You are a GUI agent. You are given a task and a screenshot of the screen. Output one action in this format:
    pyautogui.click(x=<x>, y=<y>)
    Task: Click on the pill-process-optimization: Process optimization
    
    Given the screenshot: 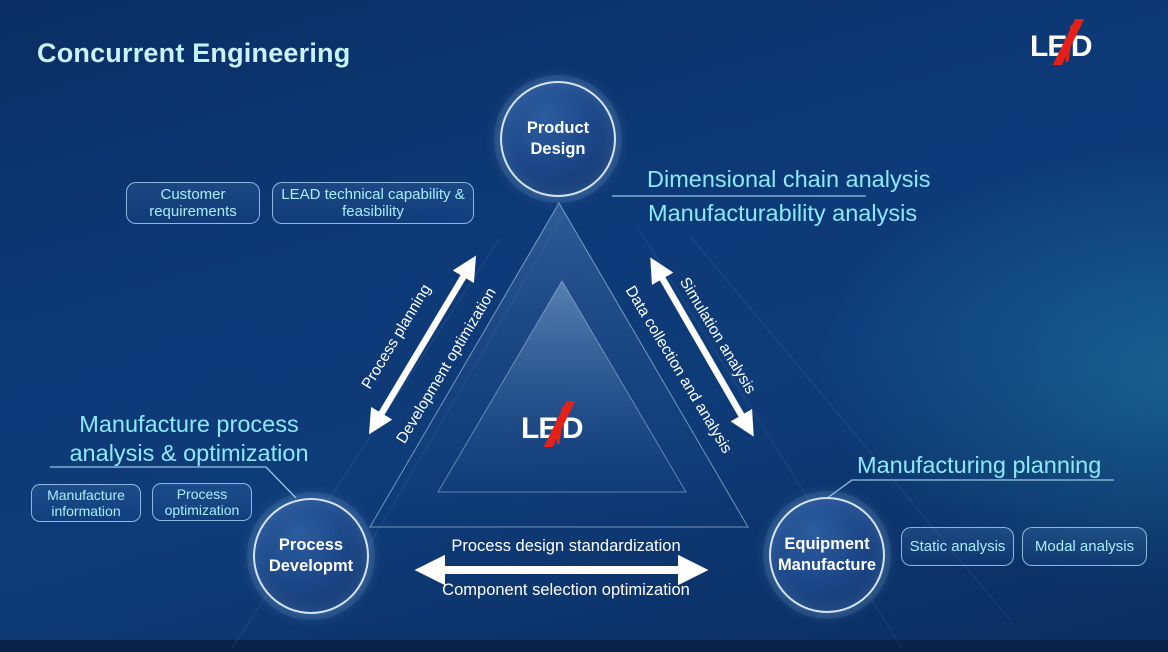 What is the action you would take?
    pyautogui.click(x=202, y=502)
    